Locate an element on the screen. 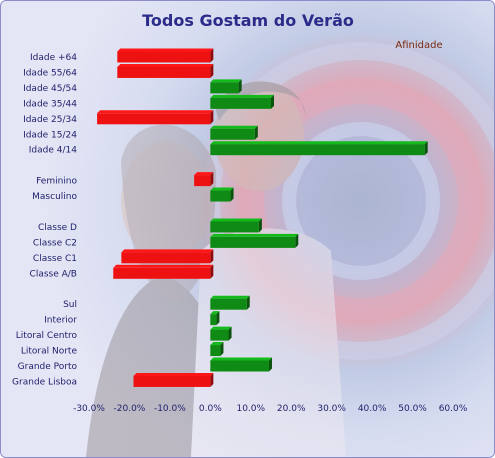 This screenshot has height=458, width=495. category-label: Grande Lisboa is located at coordinates (44, 382).